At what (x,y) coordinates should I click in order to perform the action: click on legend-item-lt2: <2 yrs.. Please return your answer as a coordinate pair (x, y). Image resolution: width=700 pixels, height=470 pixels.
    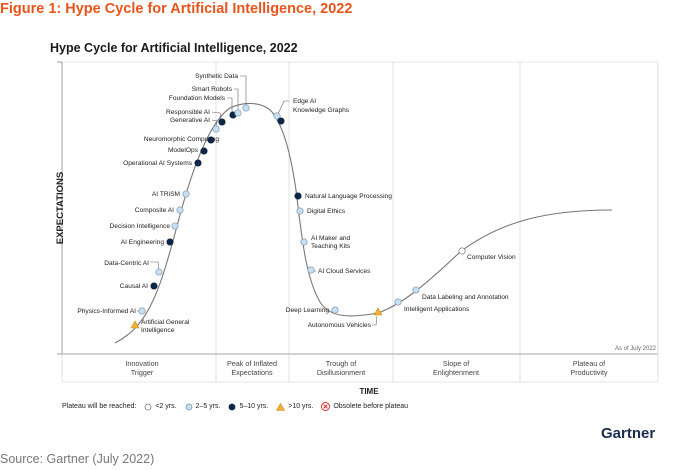
    Looking at the image, I should click on (160, 407).